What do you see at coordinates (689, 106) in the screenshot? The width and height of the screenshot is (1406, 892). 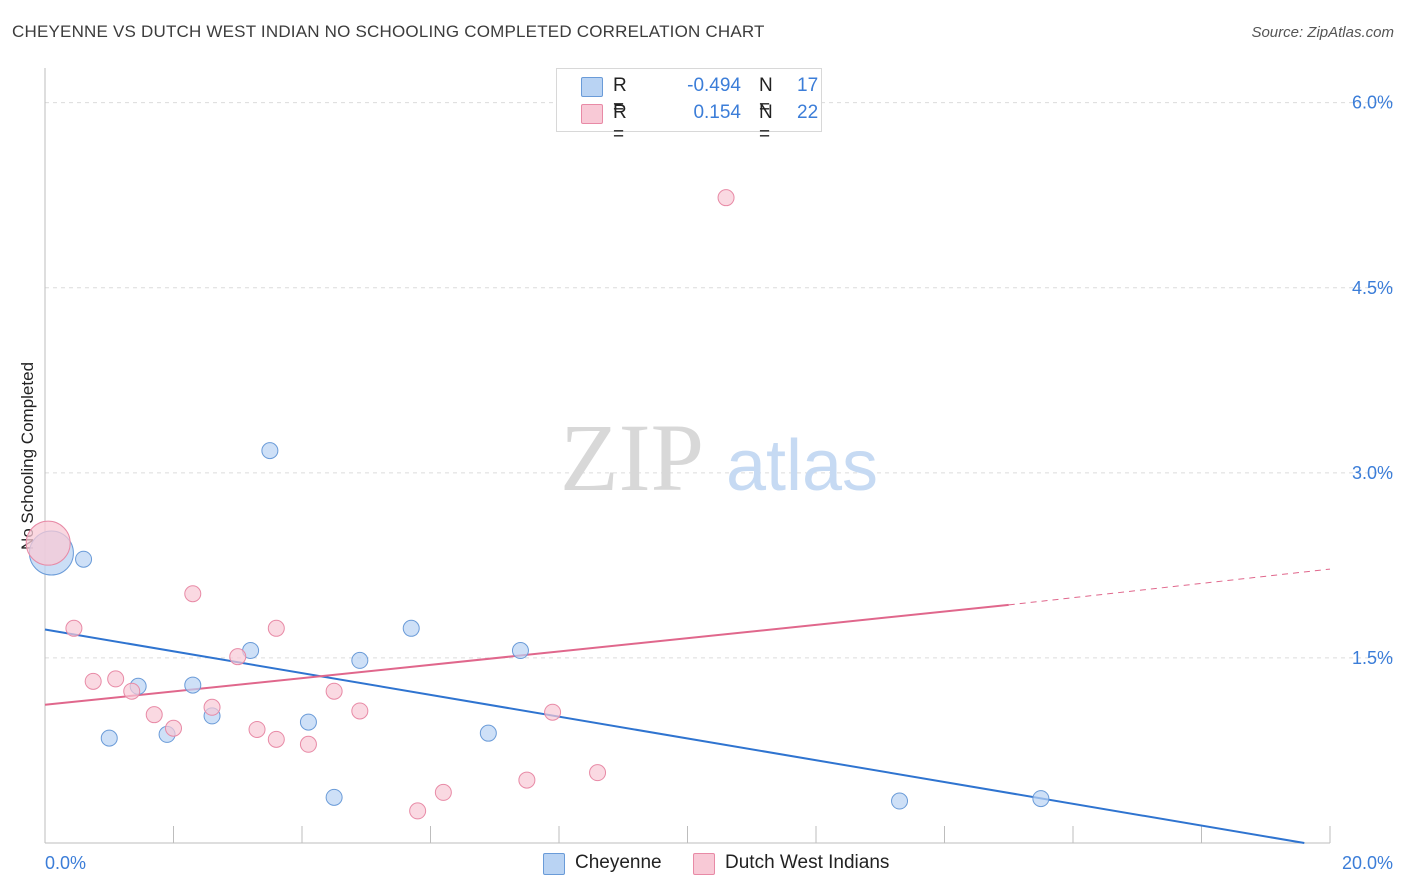 I see `stats-legend: R = -0.494 N = 17 R = 0.154 N = 22` at bounding box center [689, 106].